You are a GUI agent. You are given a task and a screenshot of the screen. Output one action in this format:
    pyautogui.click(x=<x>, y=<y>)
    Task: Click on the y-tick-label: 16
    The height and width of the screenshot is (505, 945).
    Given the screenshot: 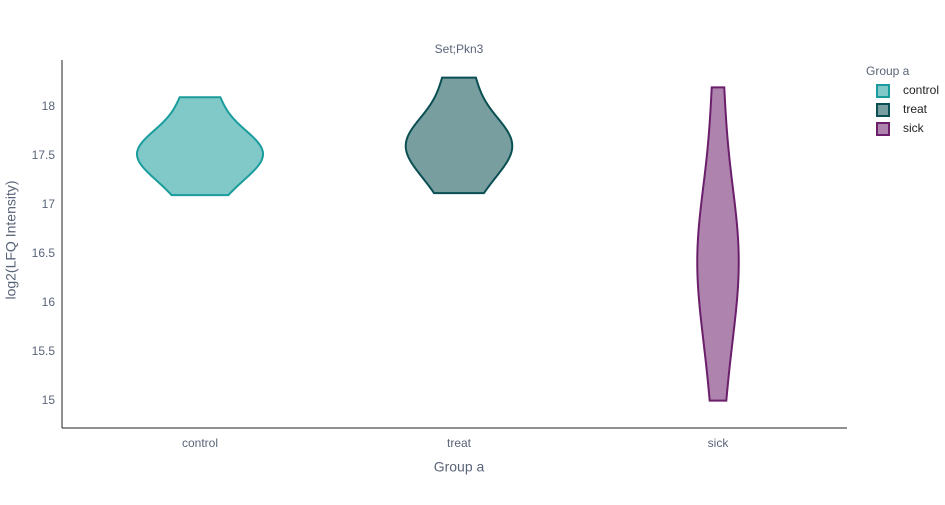 What is the action you would take?
    pyautogui.click(x=49, y=302)
    